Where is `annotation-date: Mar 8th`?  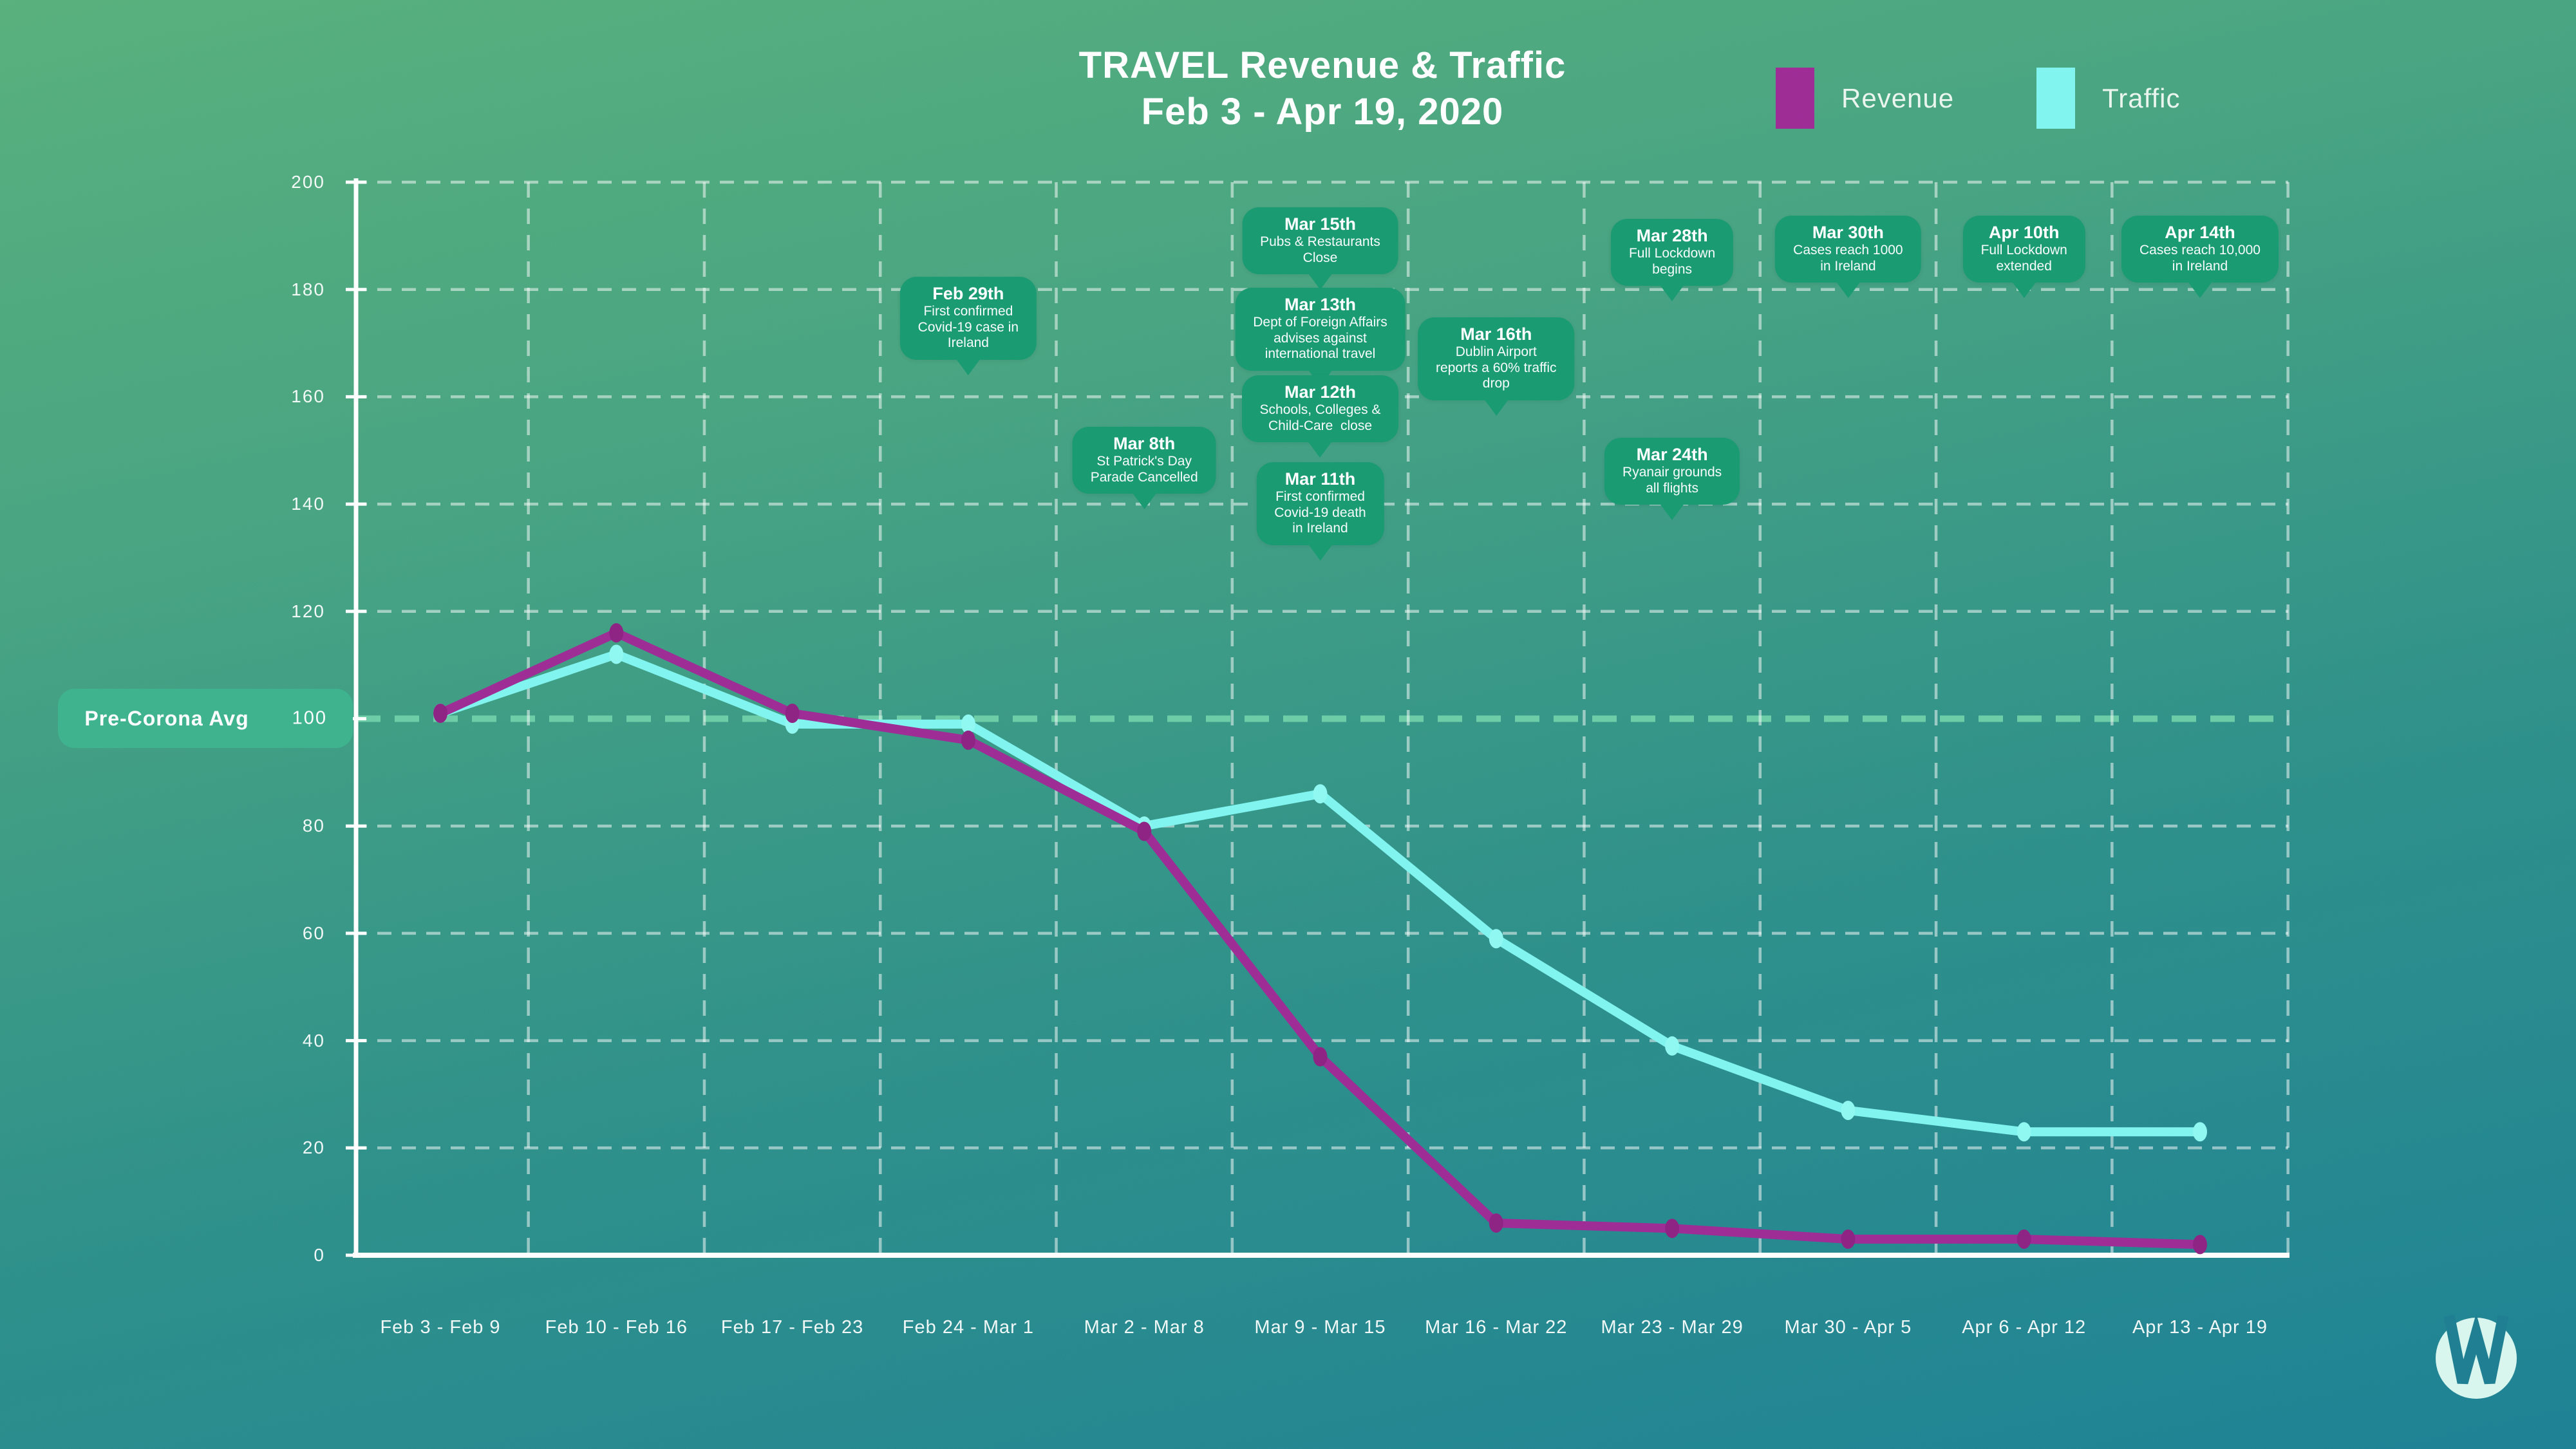 annotation-date: Mar 8th is located at coordinates (1144, 443).